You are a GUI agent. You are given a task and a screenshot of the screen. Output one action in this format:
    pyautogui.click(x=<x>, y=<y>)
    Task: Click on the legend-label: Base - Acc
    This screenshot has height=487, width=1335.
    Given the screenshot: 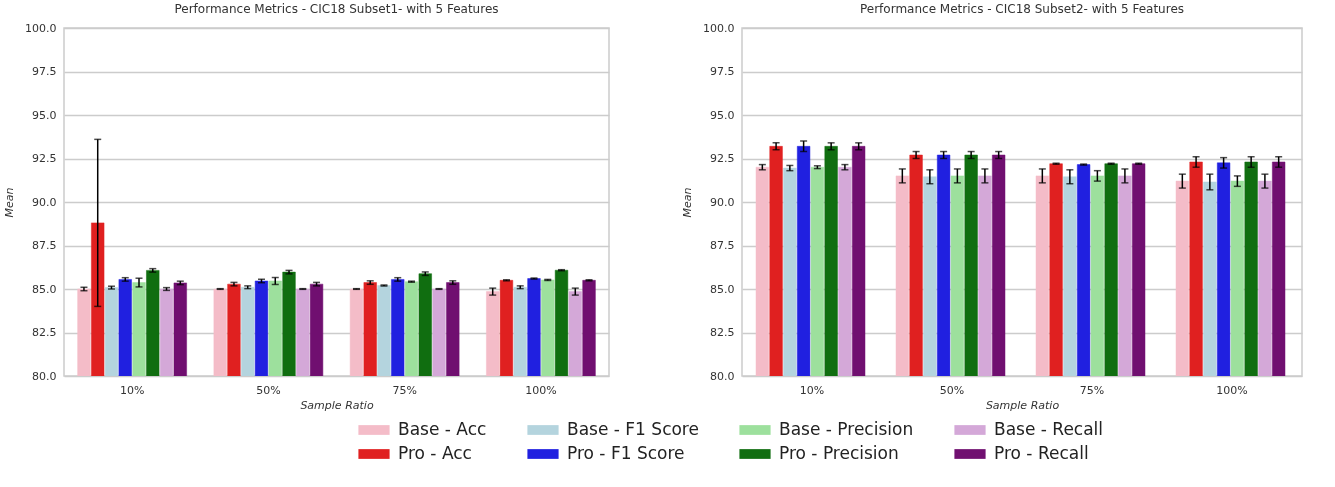 What is the action you would take?
    pyautogui.click(x=442, y=429)
    